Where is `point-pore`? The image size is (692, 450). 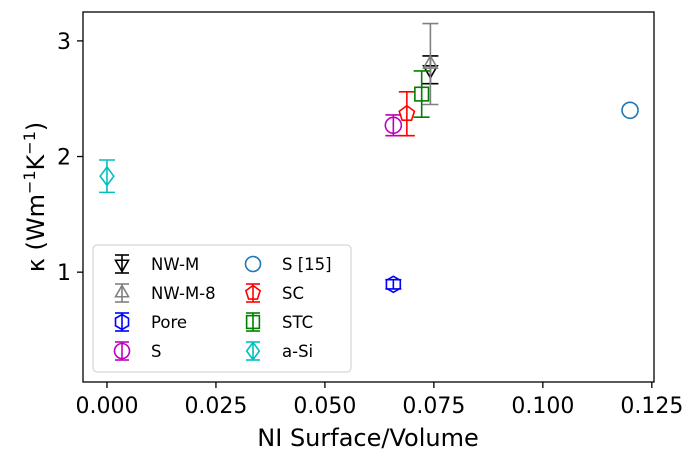 point-pore is located at coordinates (393, 284).